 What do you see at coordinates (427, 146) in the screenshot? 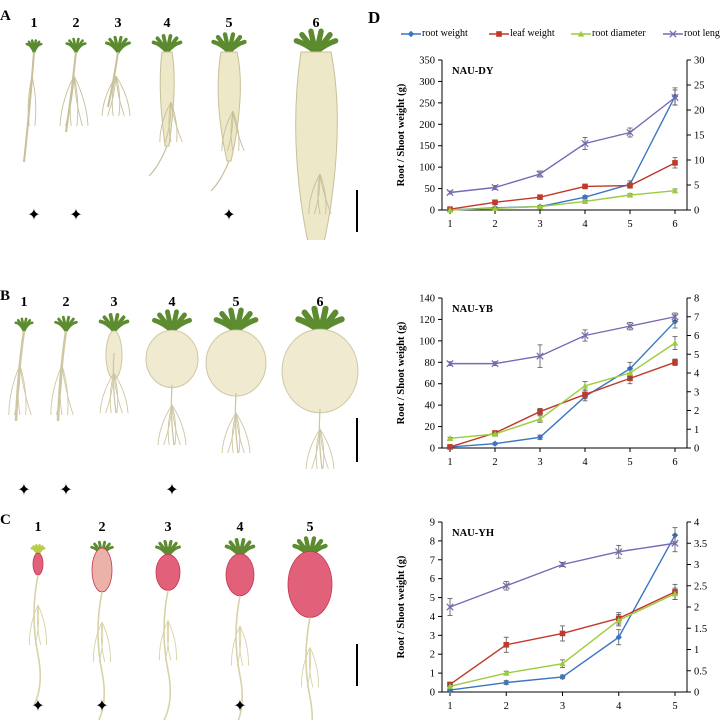
I see `y-tick-label: 150` at bounding box center [427, 146].